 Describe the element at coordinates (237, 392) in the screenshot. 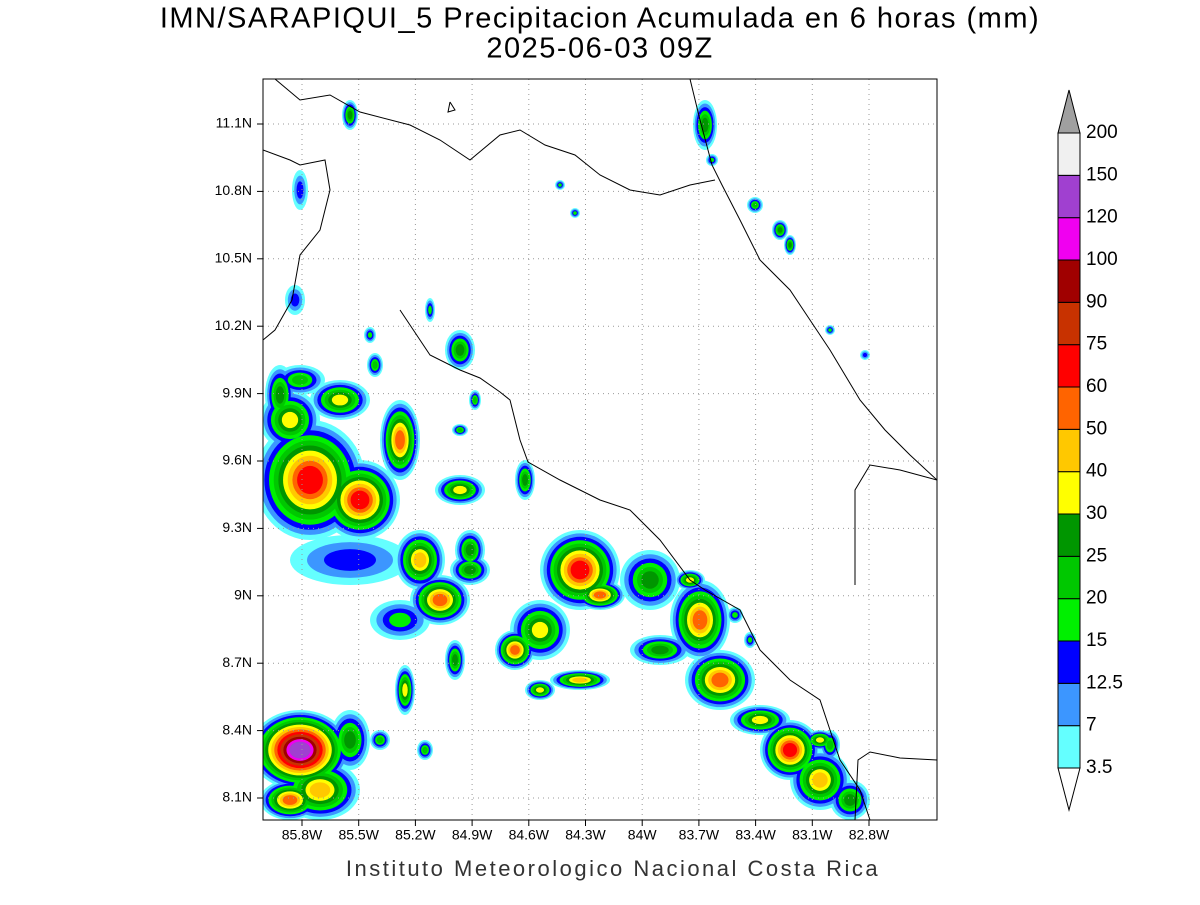

I see `lat-label: 9.9N` at that location.